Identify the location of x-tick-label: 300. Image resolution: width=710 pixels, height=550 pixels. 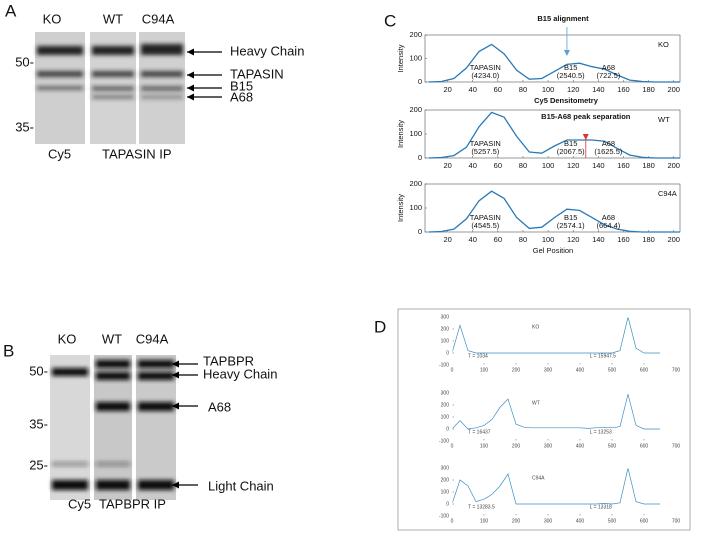
(548, 446).